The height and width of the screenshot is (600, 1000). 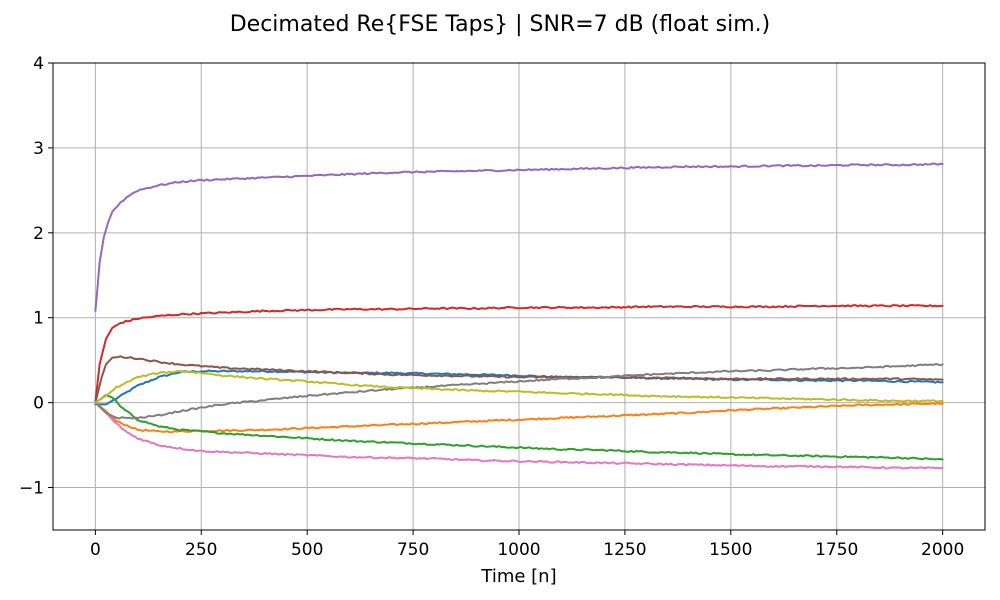 What do you see at coordinates (38, 404) in the screenshot?
I see `y-tick-label: 0` at bounding box center [38, 404].